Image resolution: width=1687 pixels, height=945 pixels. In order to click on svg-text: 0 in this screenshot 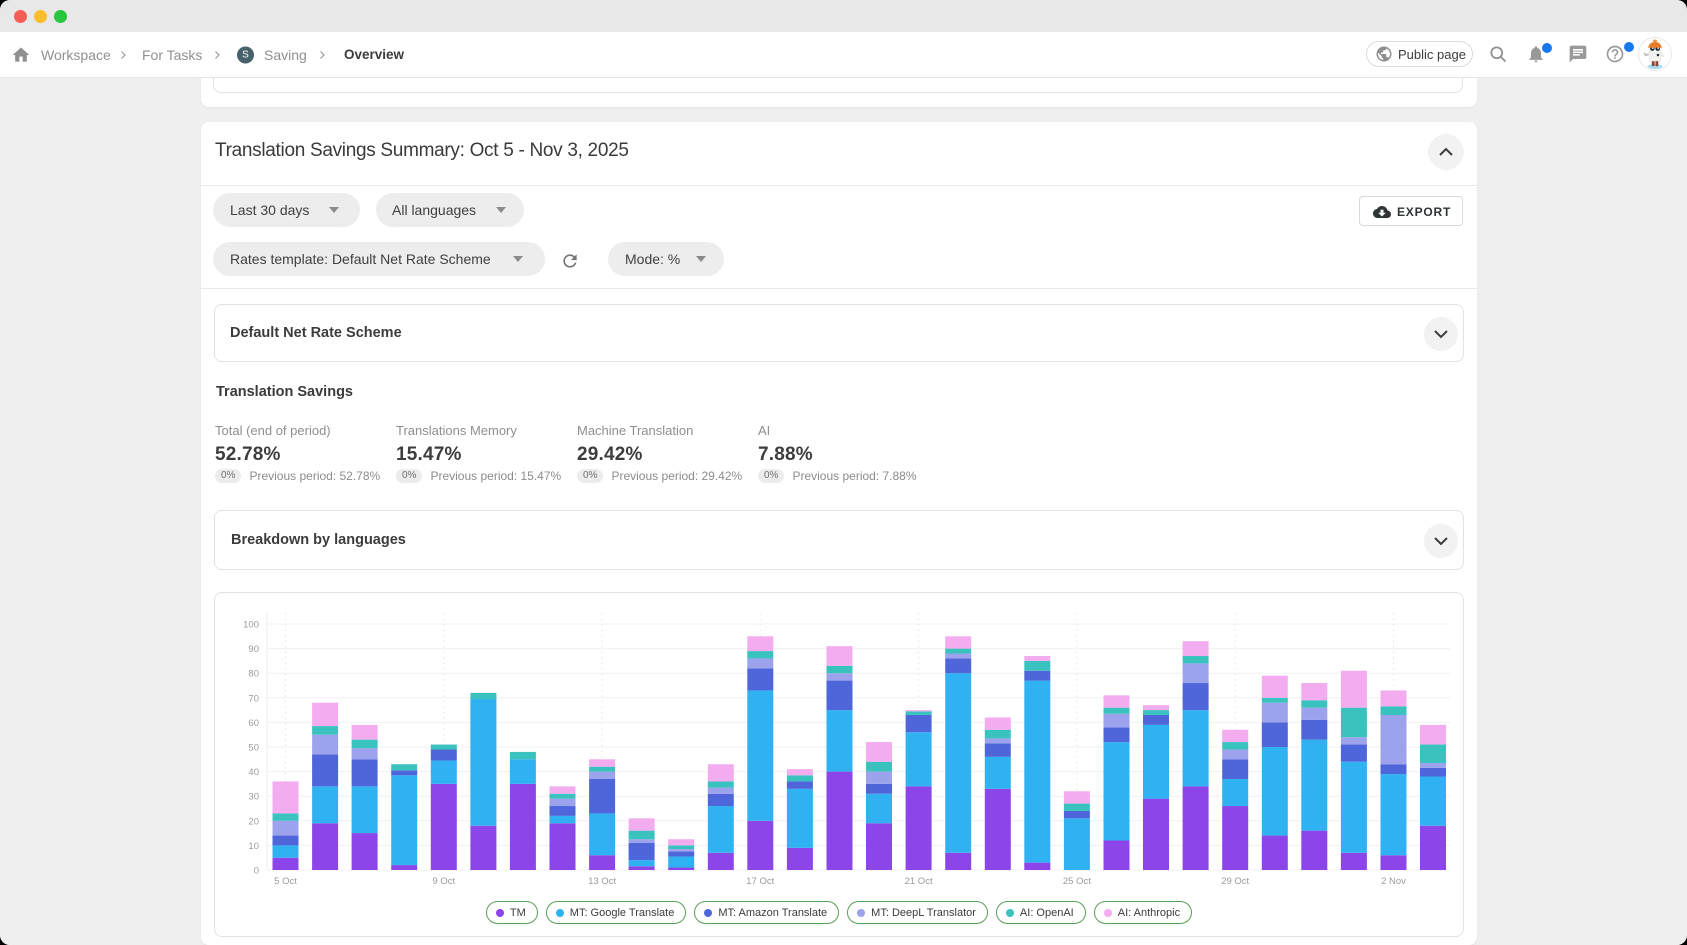, I will do `click(256, 871)`.